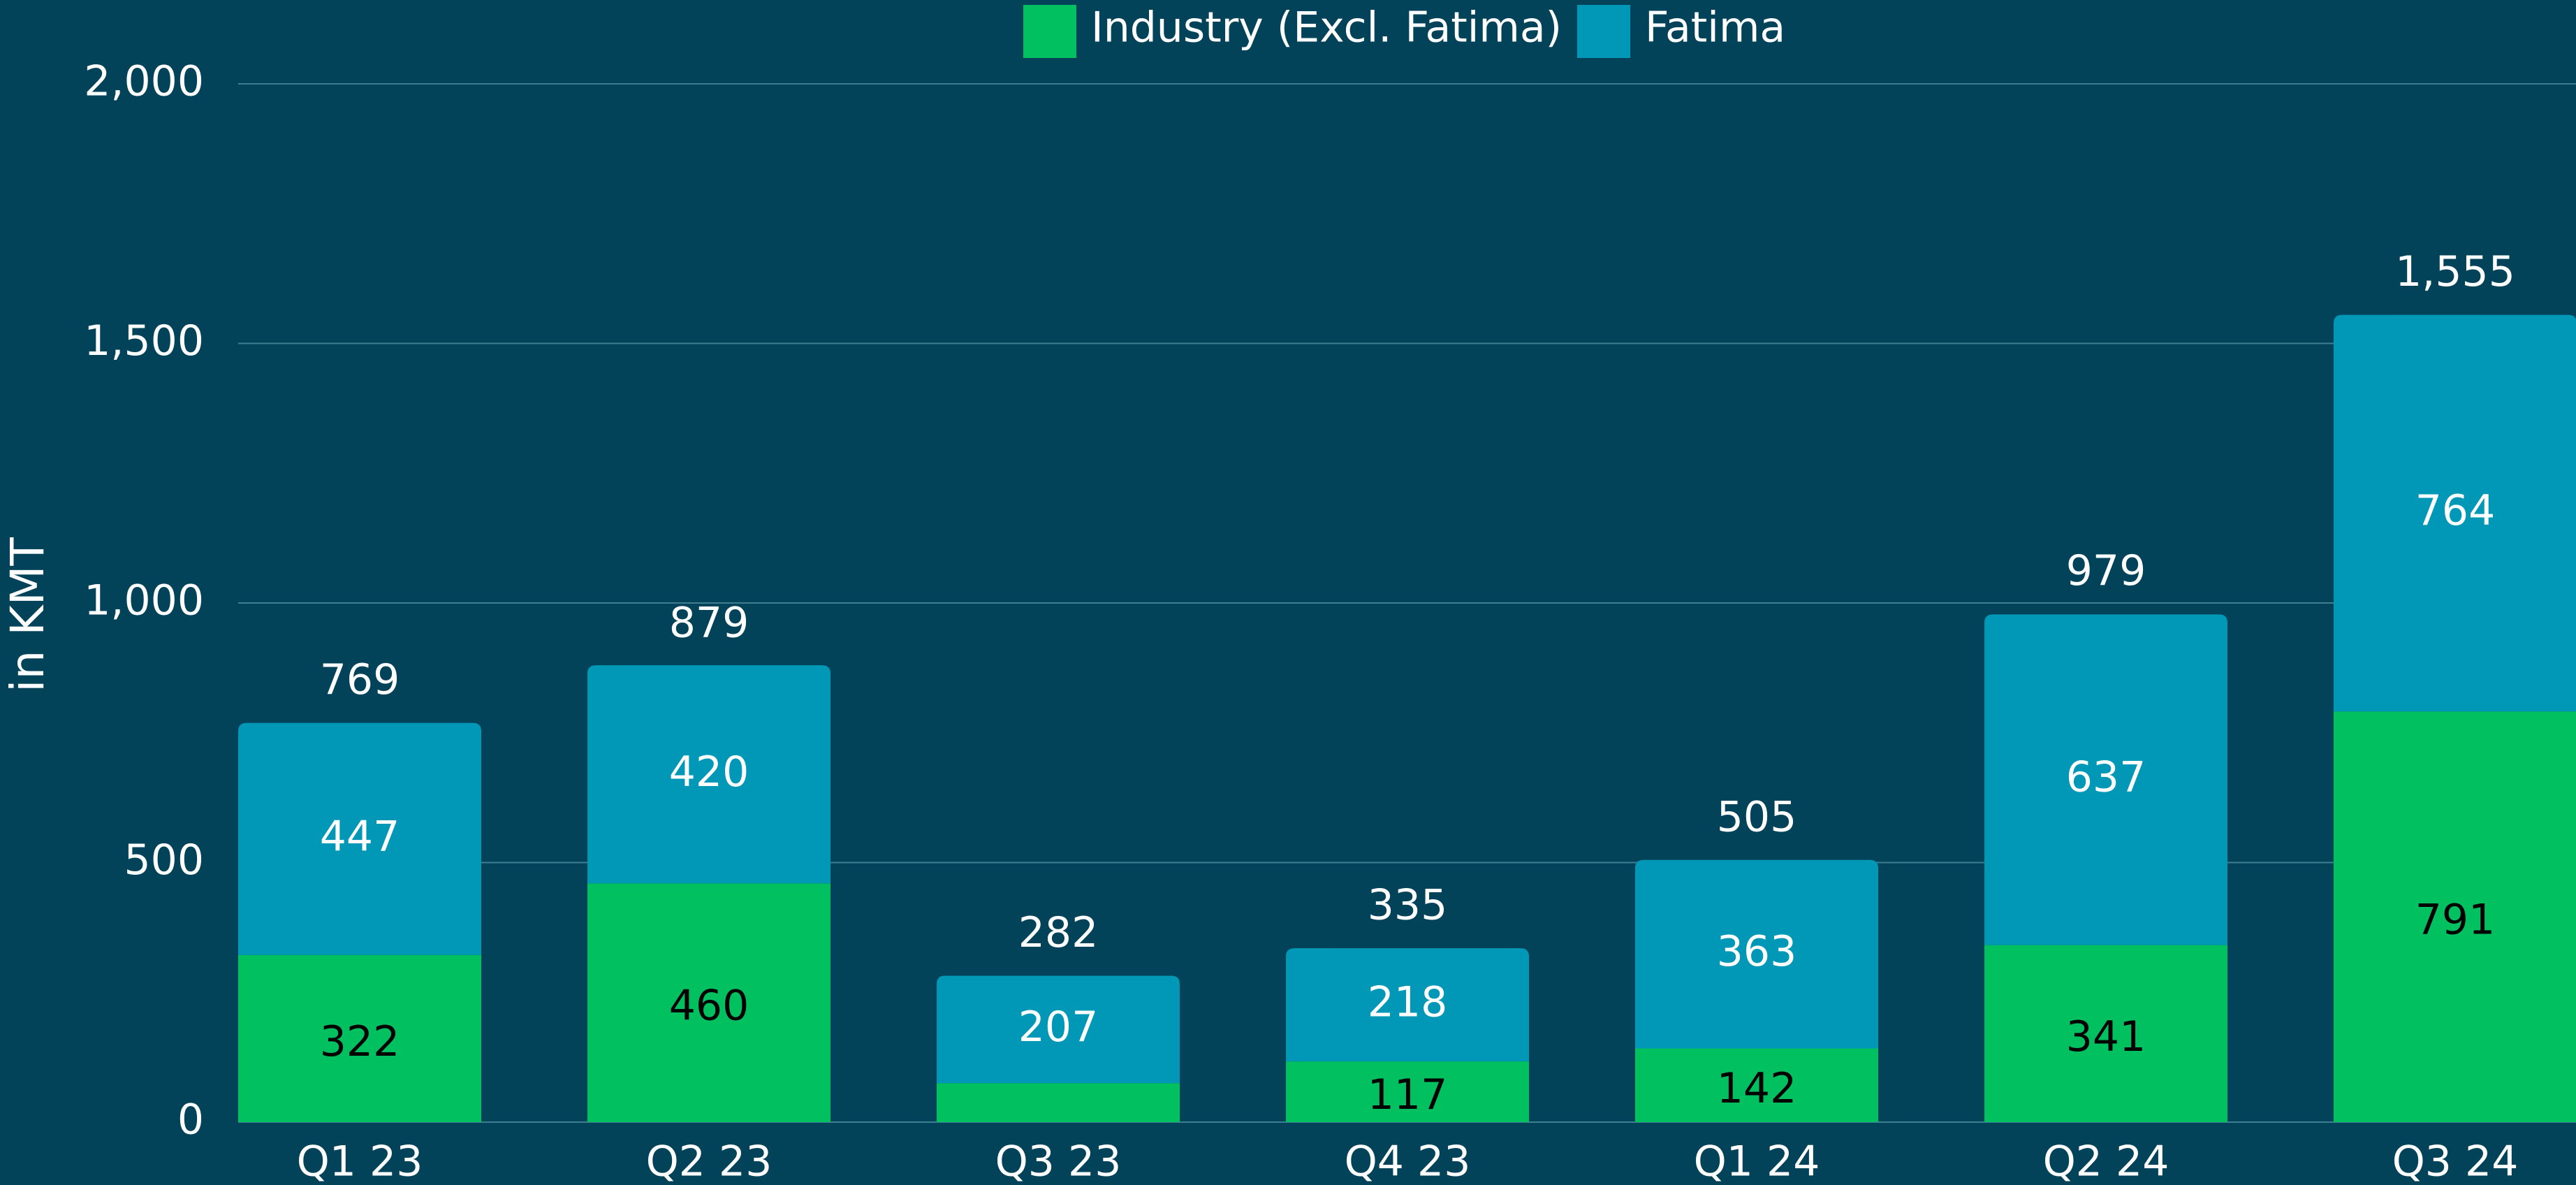 This screenshot has height=1185, width=2576. What do you see at coordinates (2455, 271) in the screenshot?
I see `total-label: 1,555` at bounding box center [2455, 271].